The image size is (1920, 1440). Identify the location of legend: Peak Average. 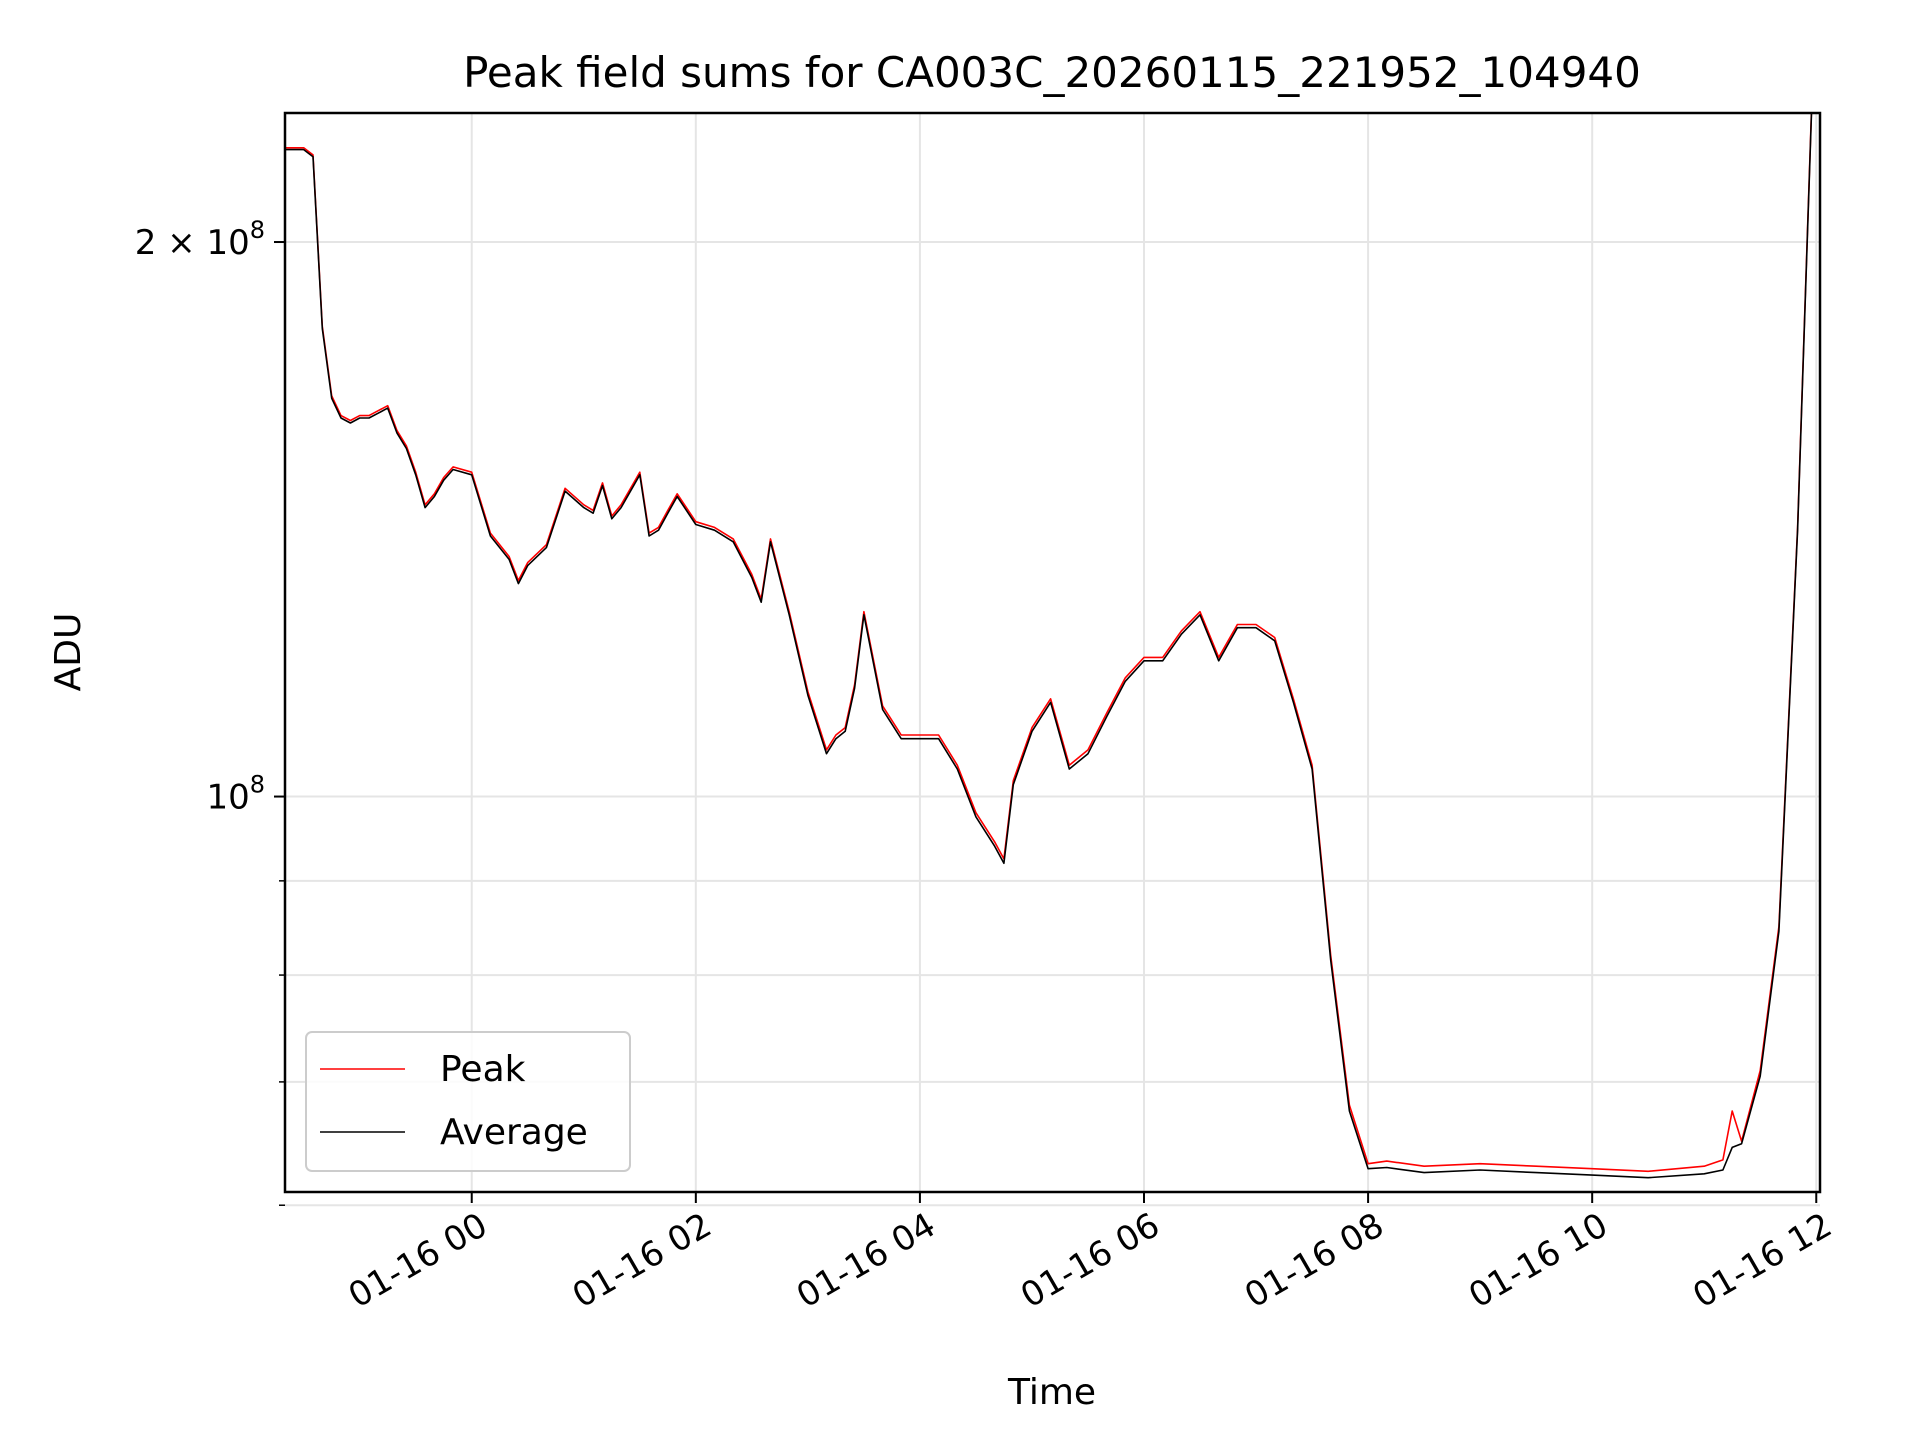
(468, 1101).